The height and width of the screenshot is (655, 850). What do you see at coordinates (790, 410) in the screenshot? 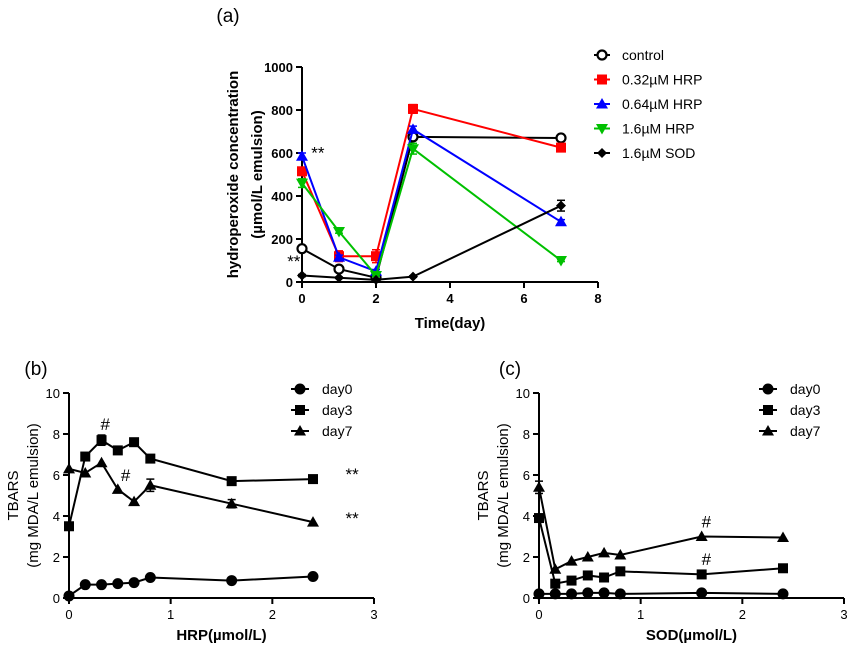
I see `legend: day0 day3 day7` at bounding box center [790, 410].